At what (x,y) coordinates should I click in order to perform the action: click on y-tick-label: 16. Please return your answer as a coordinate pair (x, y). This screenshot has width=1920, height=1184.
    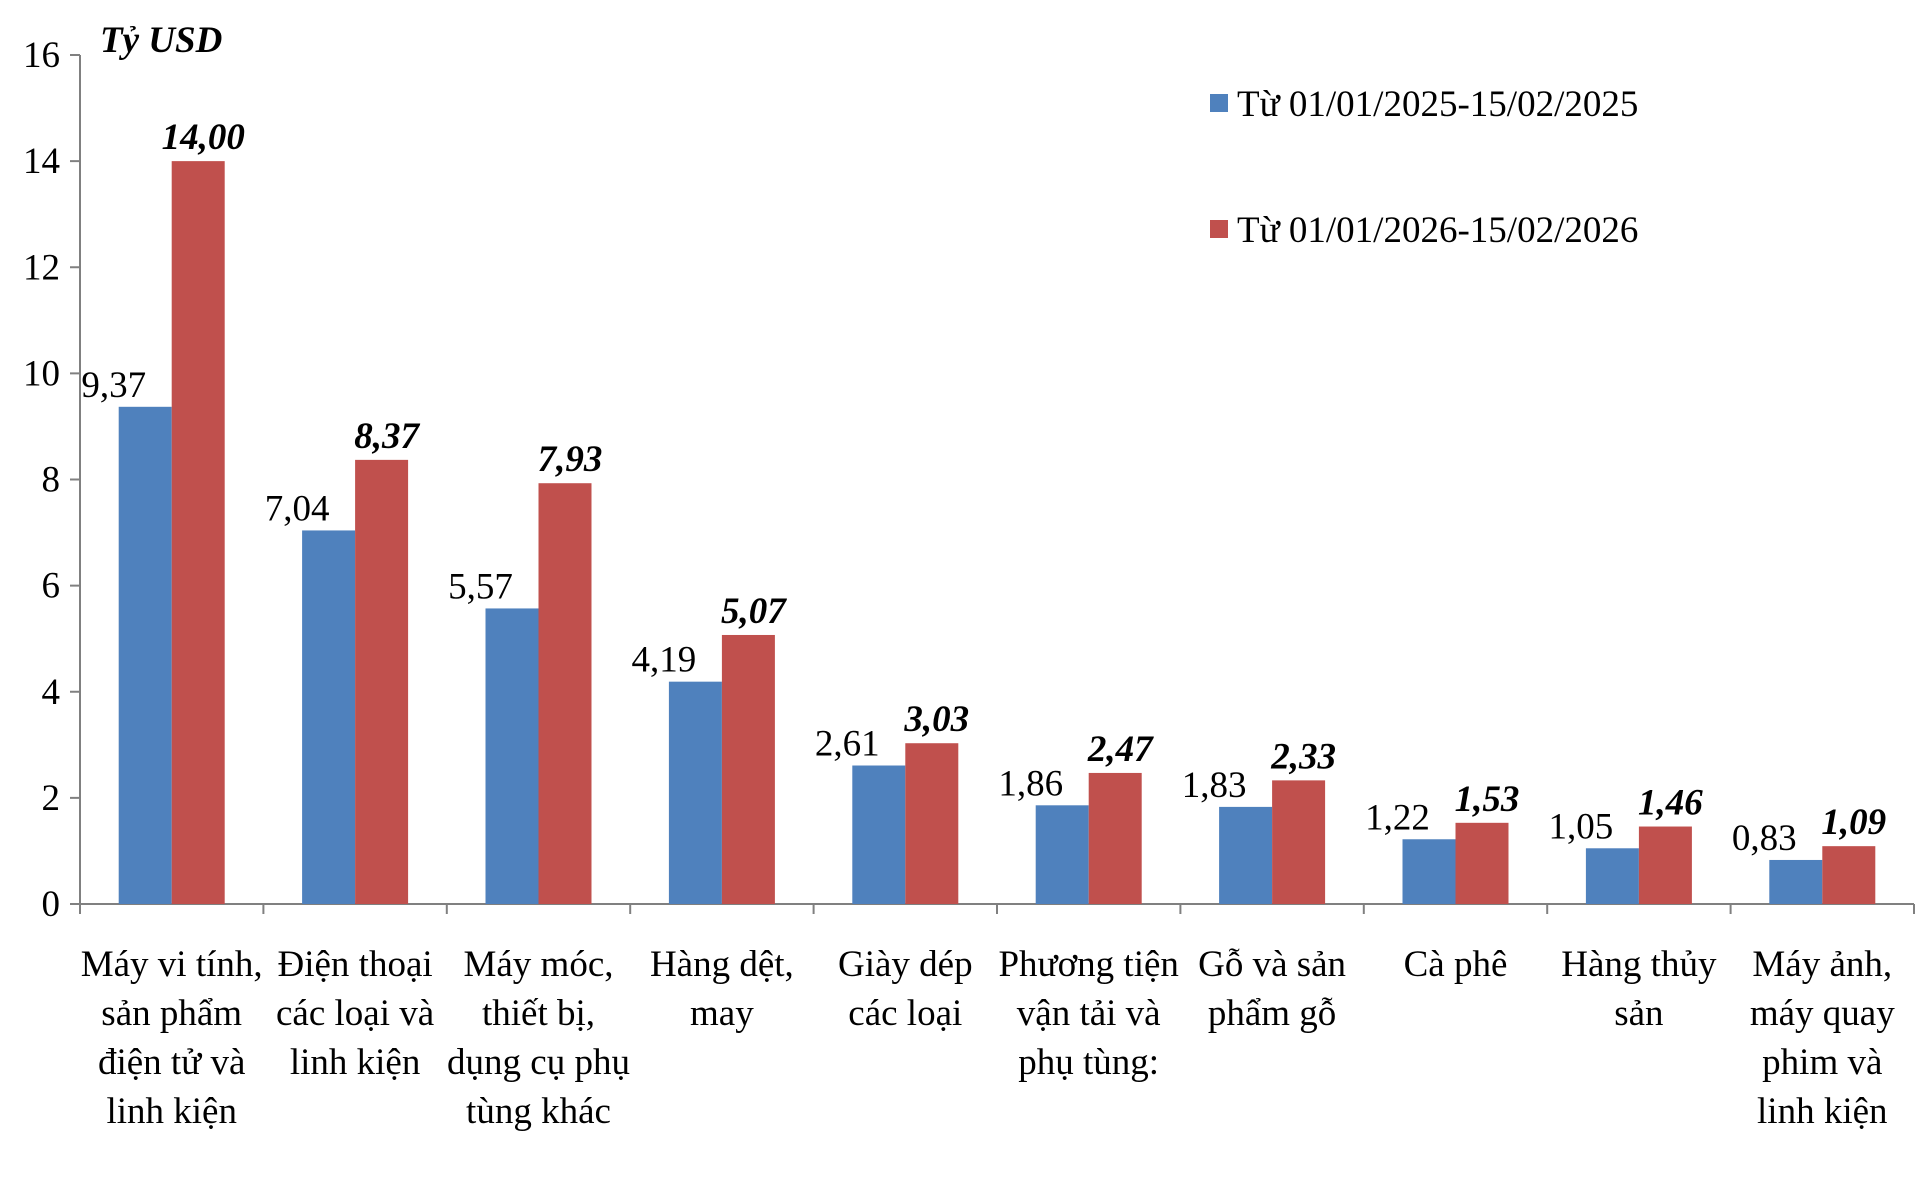
    Looking at the image, I should click on (41, 55).